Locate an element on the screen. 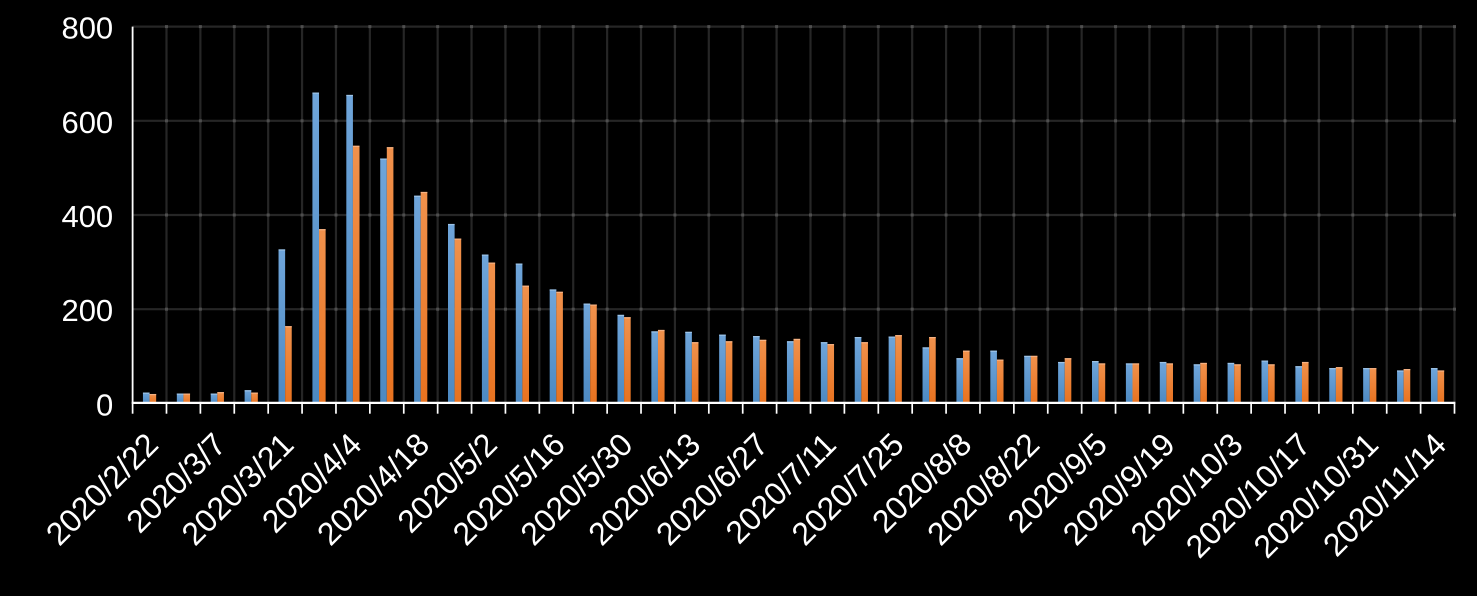  svg-text: 800 is located at coordinates (87, 28).